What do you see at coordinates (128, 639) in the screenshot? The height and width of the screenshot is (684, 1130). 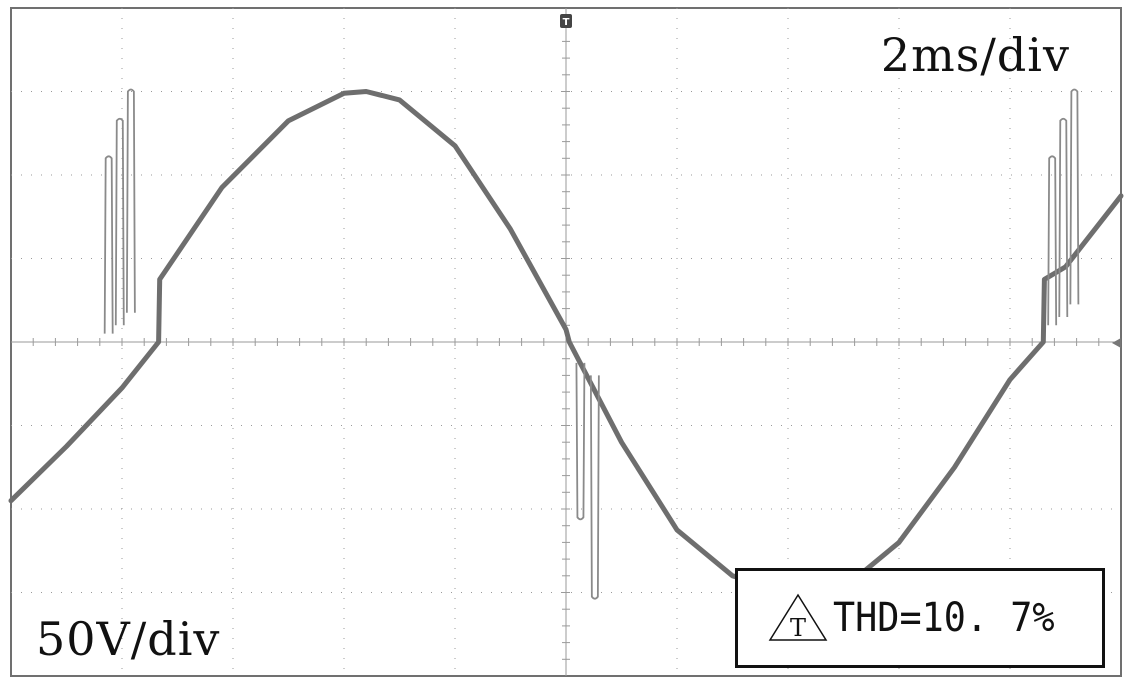 I see `voltage-scale-label: 50V/div` at bounding box center [128, 639].